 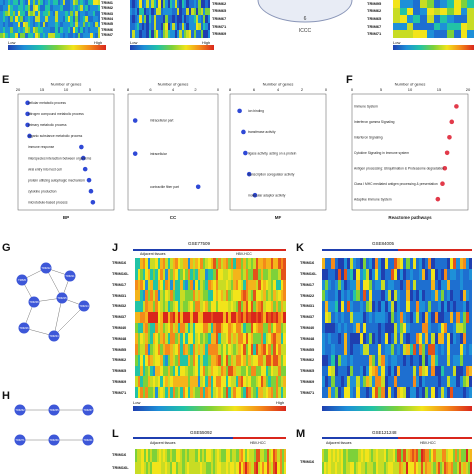 I want to click on tick-label: 0, so click(x=352, y=89).